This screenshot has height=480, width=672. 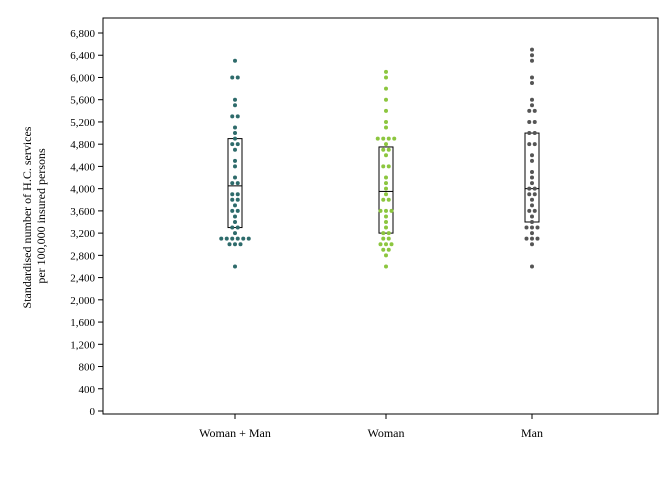 I want to click on y-tick-label: 5,200, so click(x=82, y=123).